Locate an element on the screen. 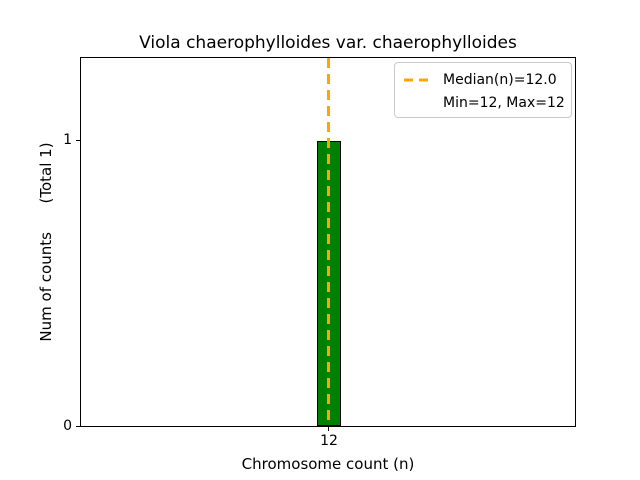 The width and height of the screenshot is (640, 480). legend-label-minmax: Min=12, Max=12 is located at coordinates (504, 102).